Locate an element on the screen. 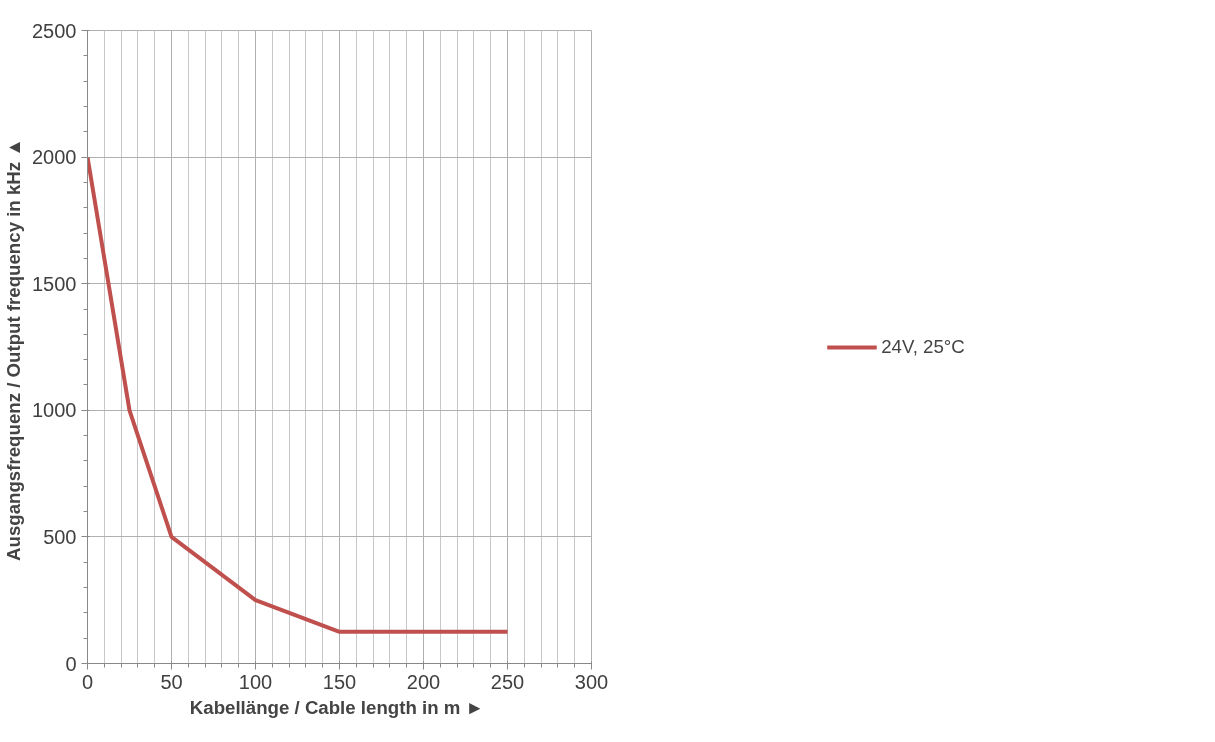 The height and width of the screenshot is (742, 1215). y-tick-label: 1000 is located at coordinates (54, 410).